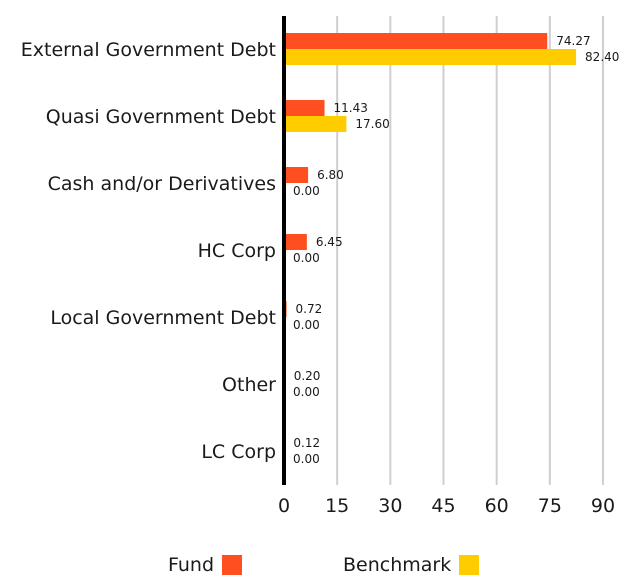  I want to click on data-label-fund: 0.20, so click(307, 376).